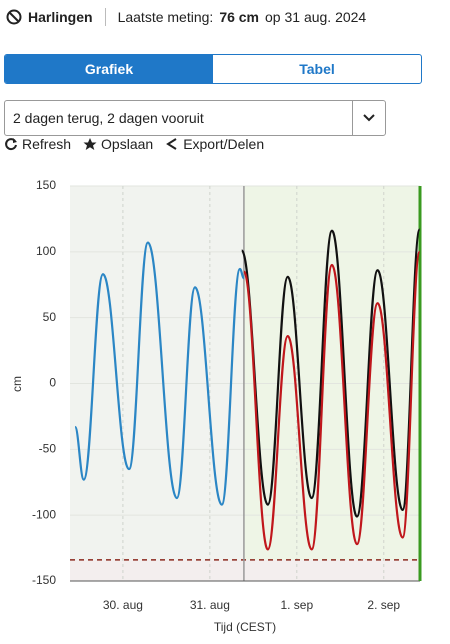 The image size is (450, 644). I want to click on location: Harlingen, so click(60, 17).